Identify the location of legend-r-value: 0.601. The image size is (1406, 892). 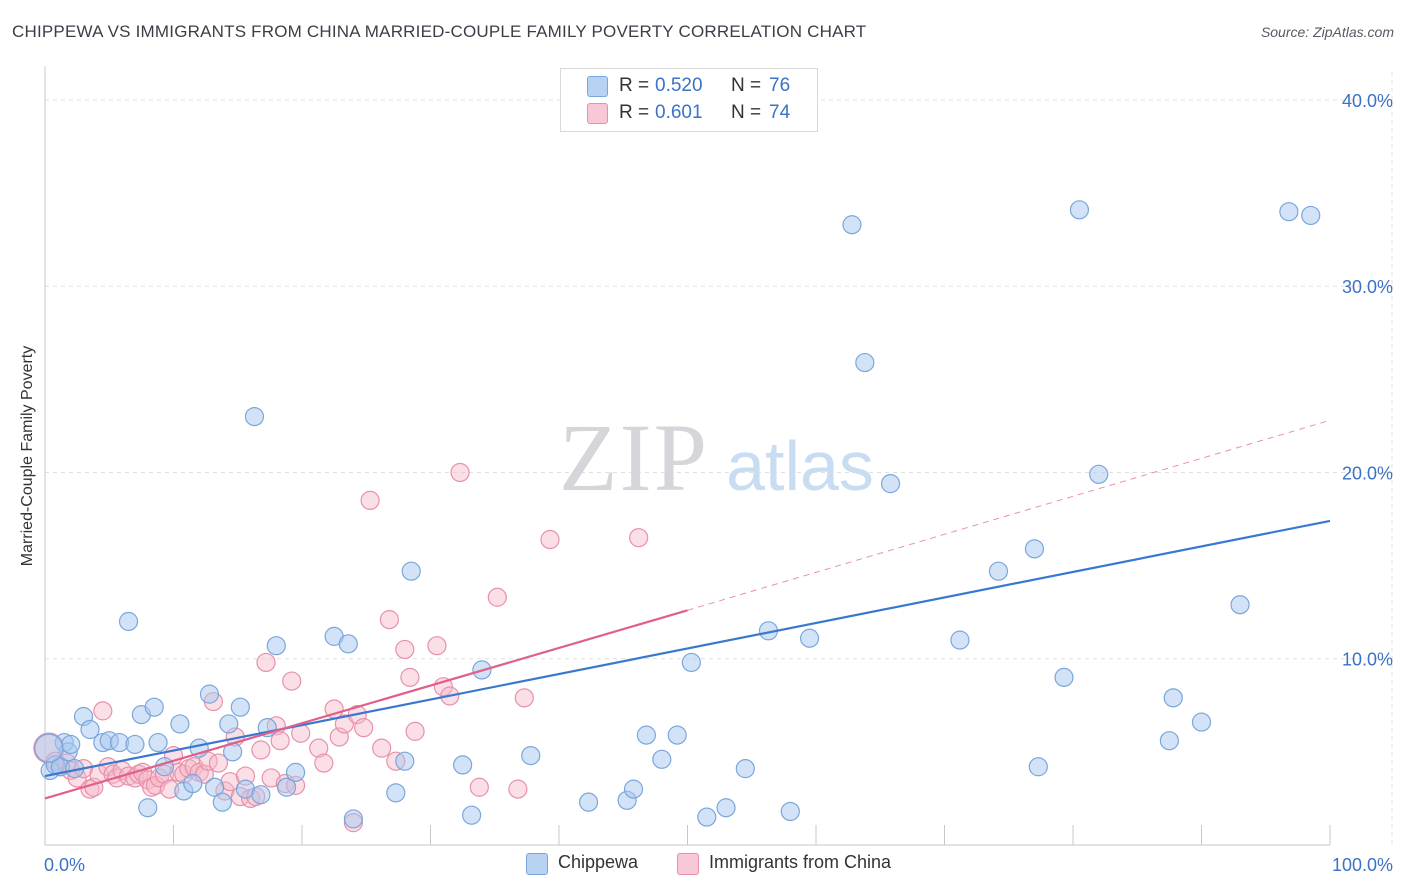
(679, 112).